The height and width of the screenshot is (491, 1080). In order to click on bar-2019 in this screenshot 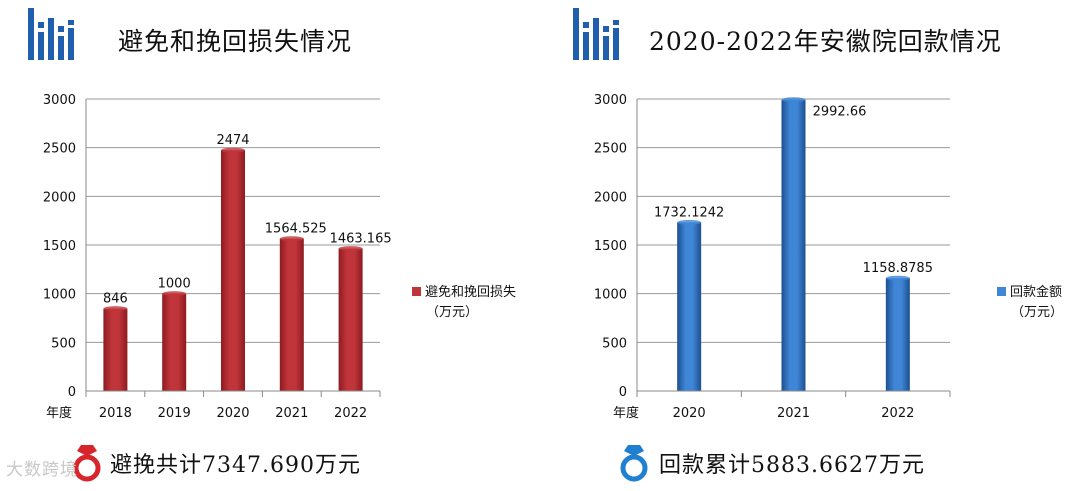, I will do `click(174, 342)`.